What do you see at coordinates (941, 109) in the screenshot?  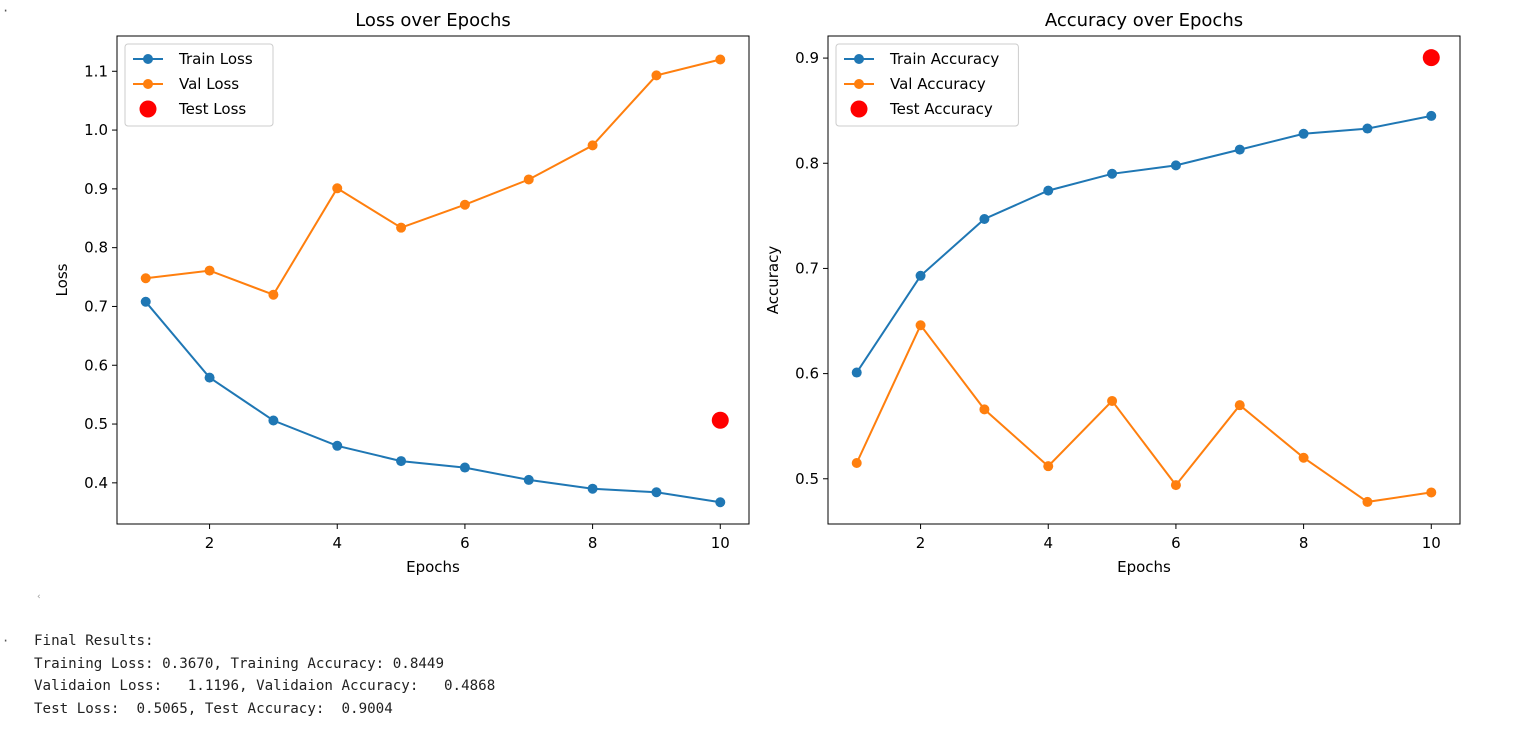 I see `legend-label: Test Accuracy` at bounding box center [941, 109].